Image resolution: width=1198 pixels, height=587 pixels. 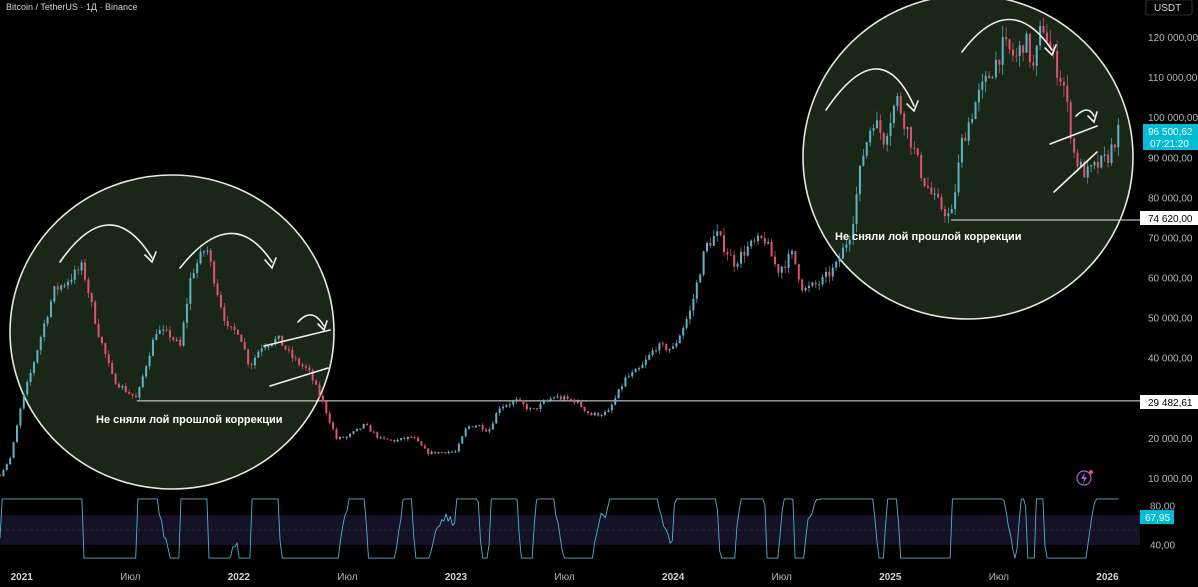 I want to click on left-highlight-circle, so click(x=172, y=332).